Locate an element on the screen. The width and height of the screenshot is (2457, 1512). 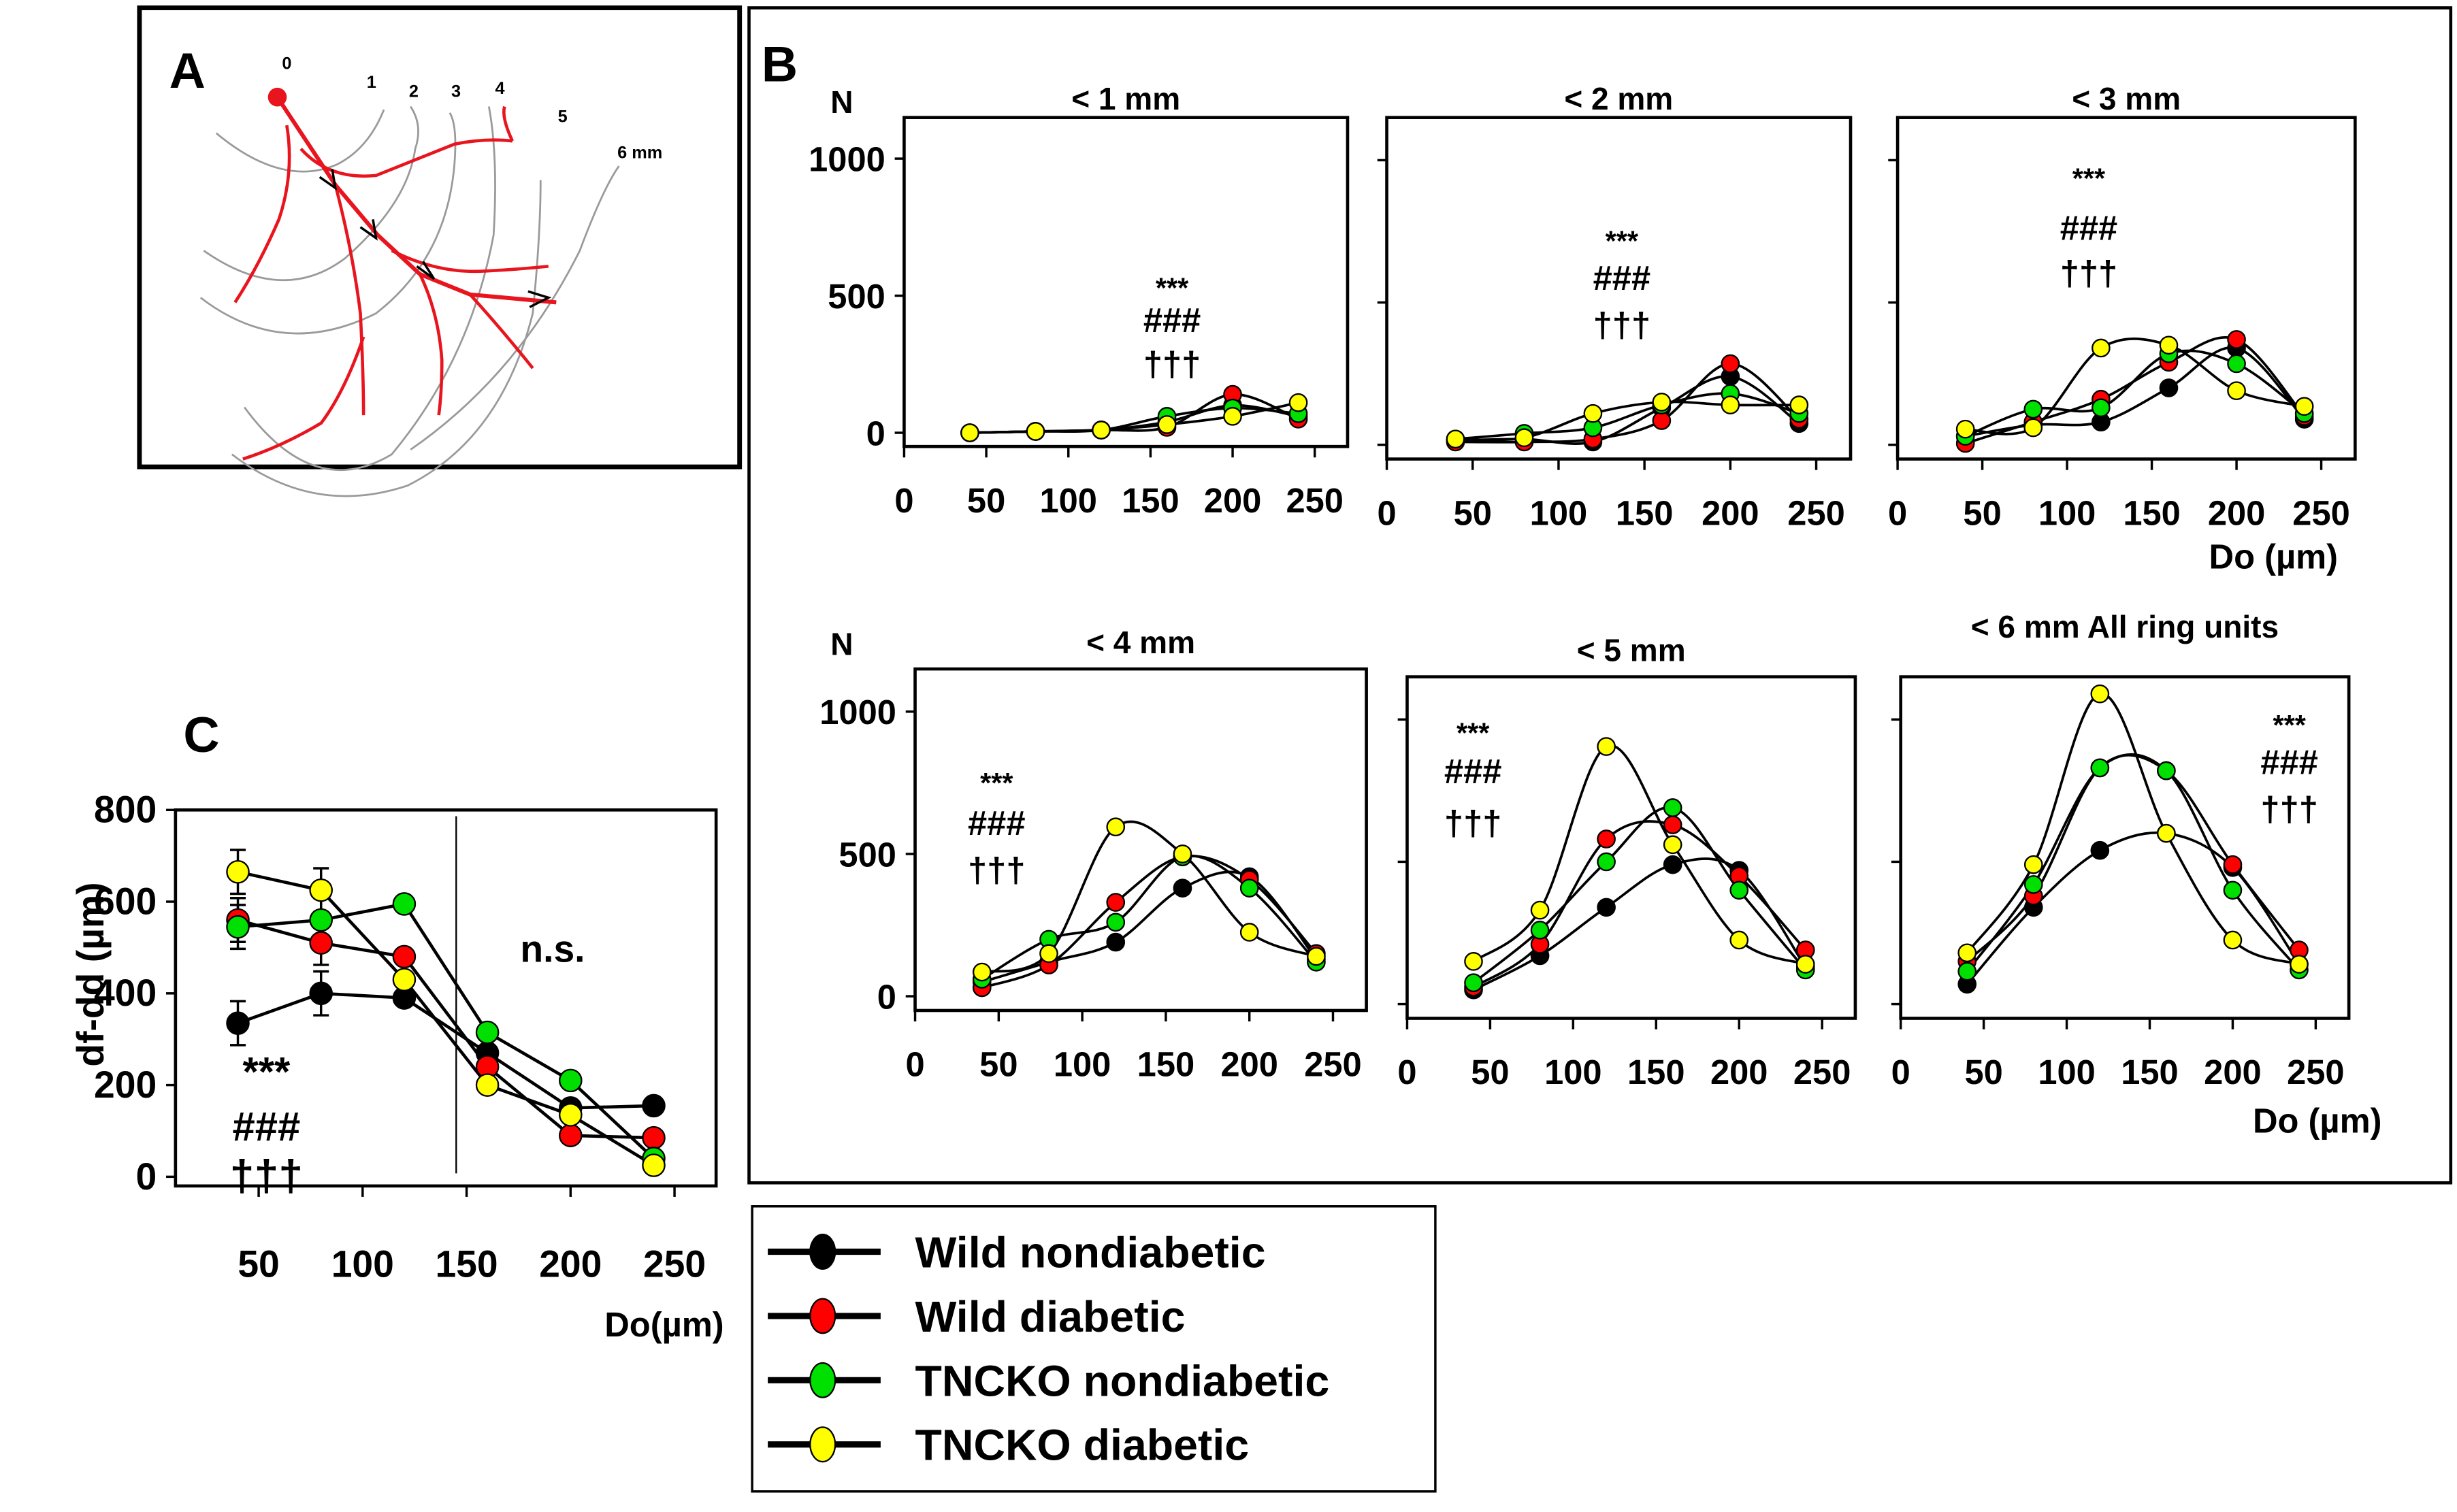
y-axis-label: N is located at coordinates (841, 643).